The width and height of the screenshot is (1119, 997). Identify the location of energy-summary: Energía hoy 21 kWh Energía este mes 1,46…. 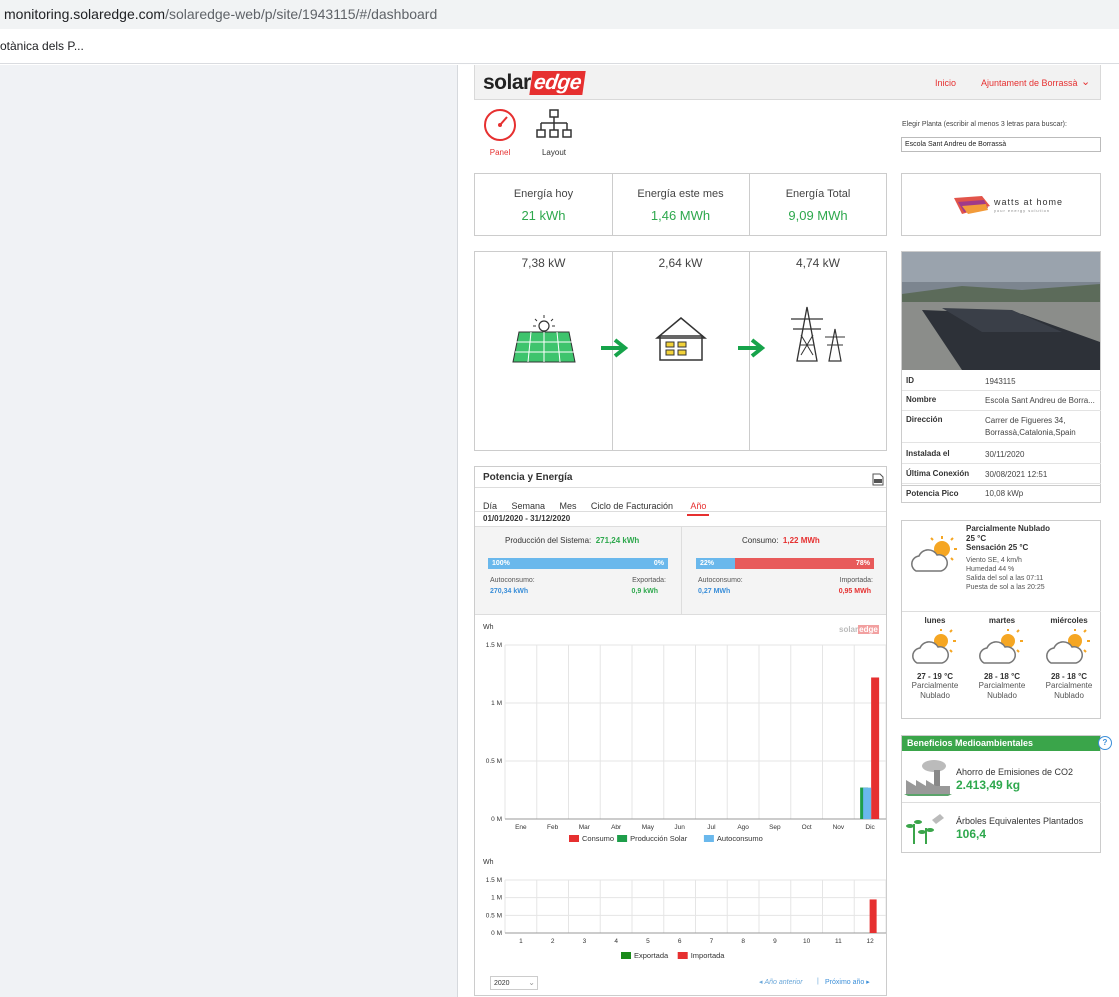
(680, 204).